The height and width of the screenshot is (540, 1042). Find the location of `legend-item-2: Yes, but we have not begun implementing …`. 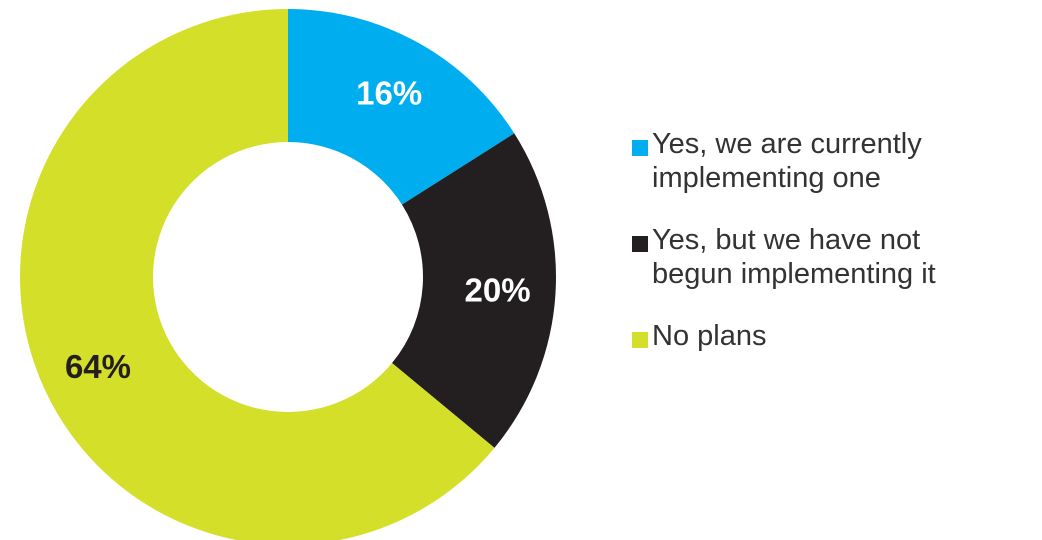

legend-item-2: Yes, but we have not begun implementing … is located at coordinates (832, 257).